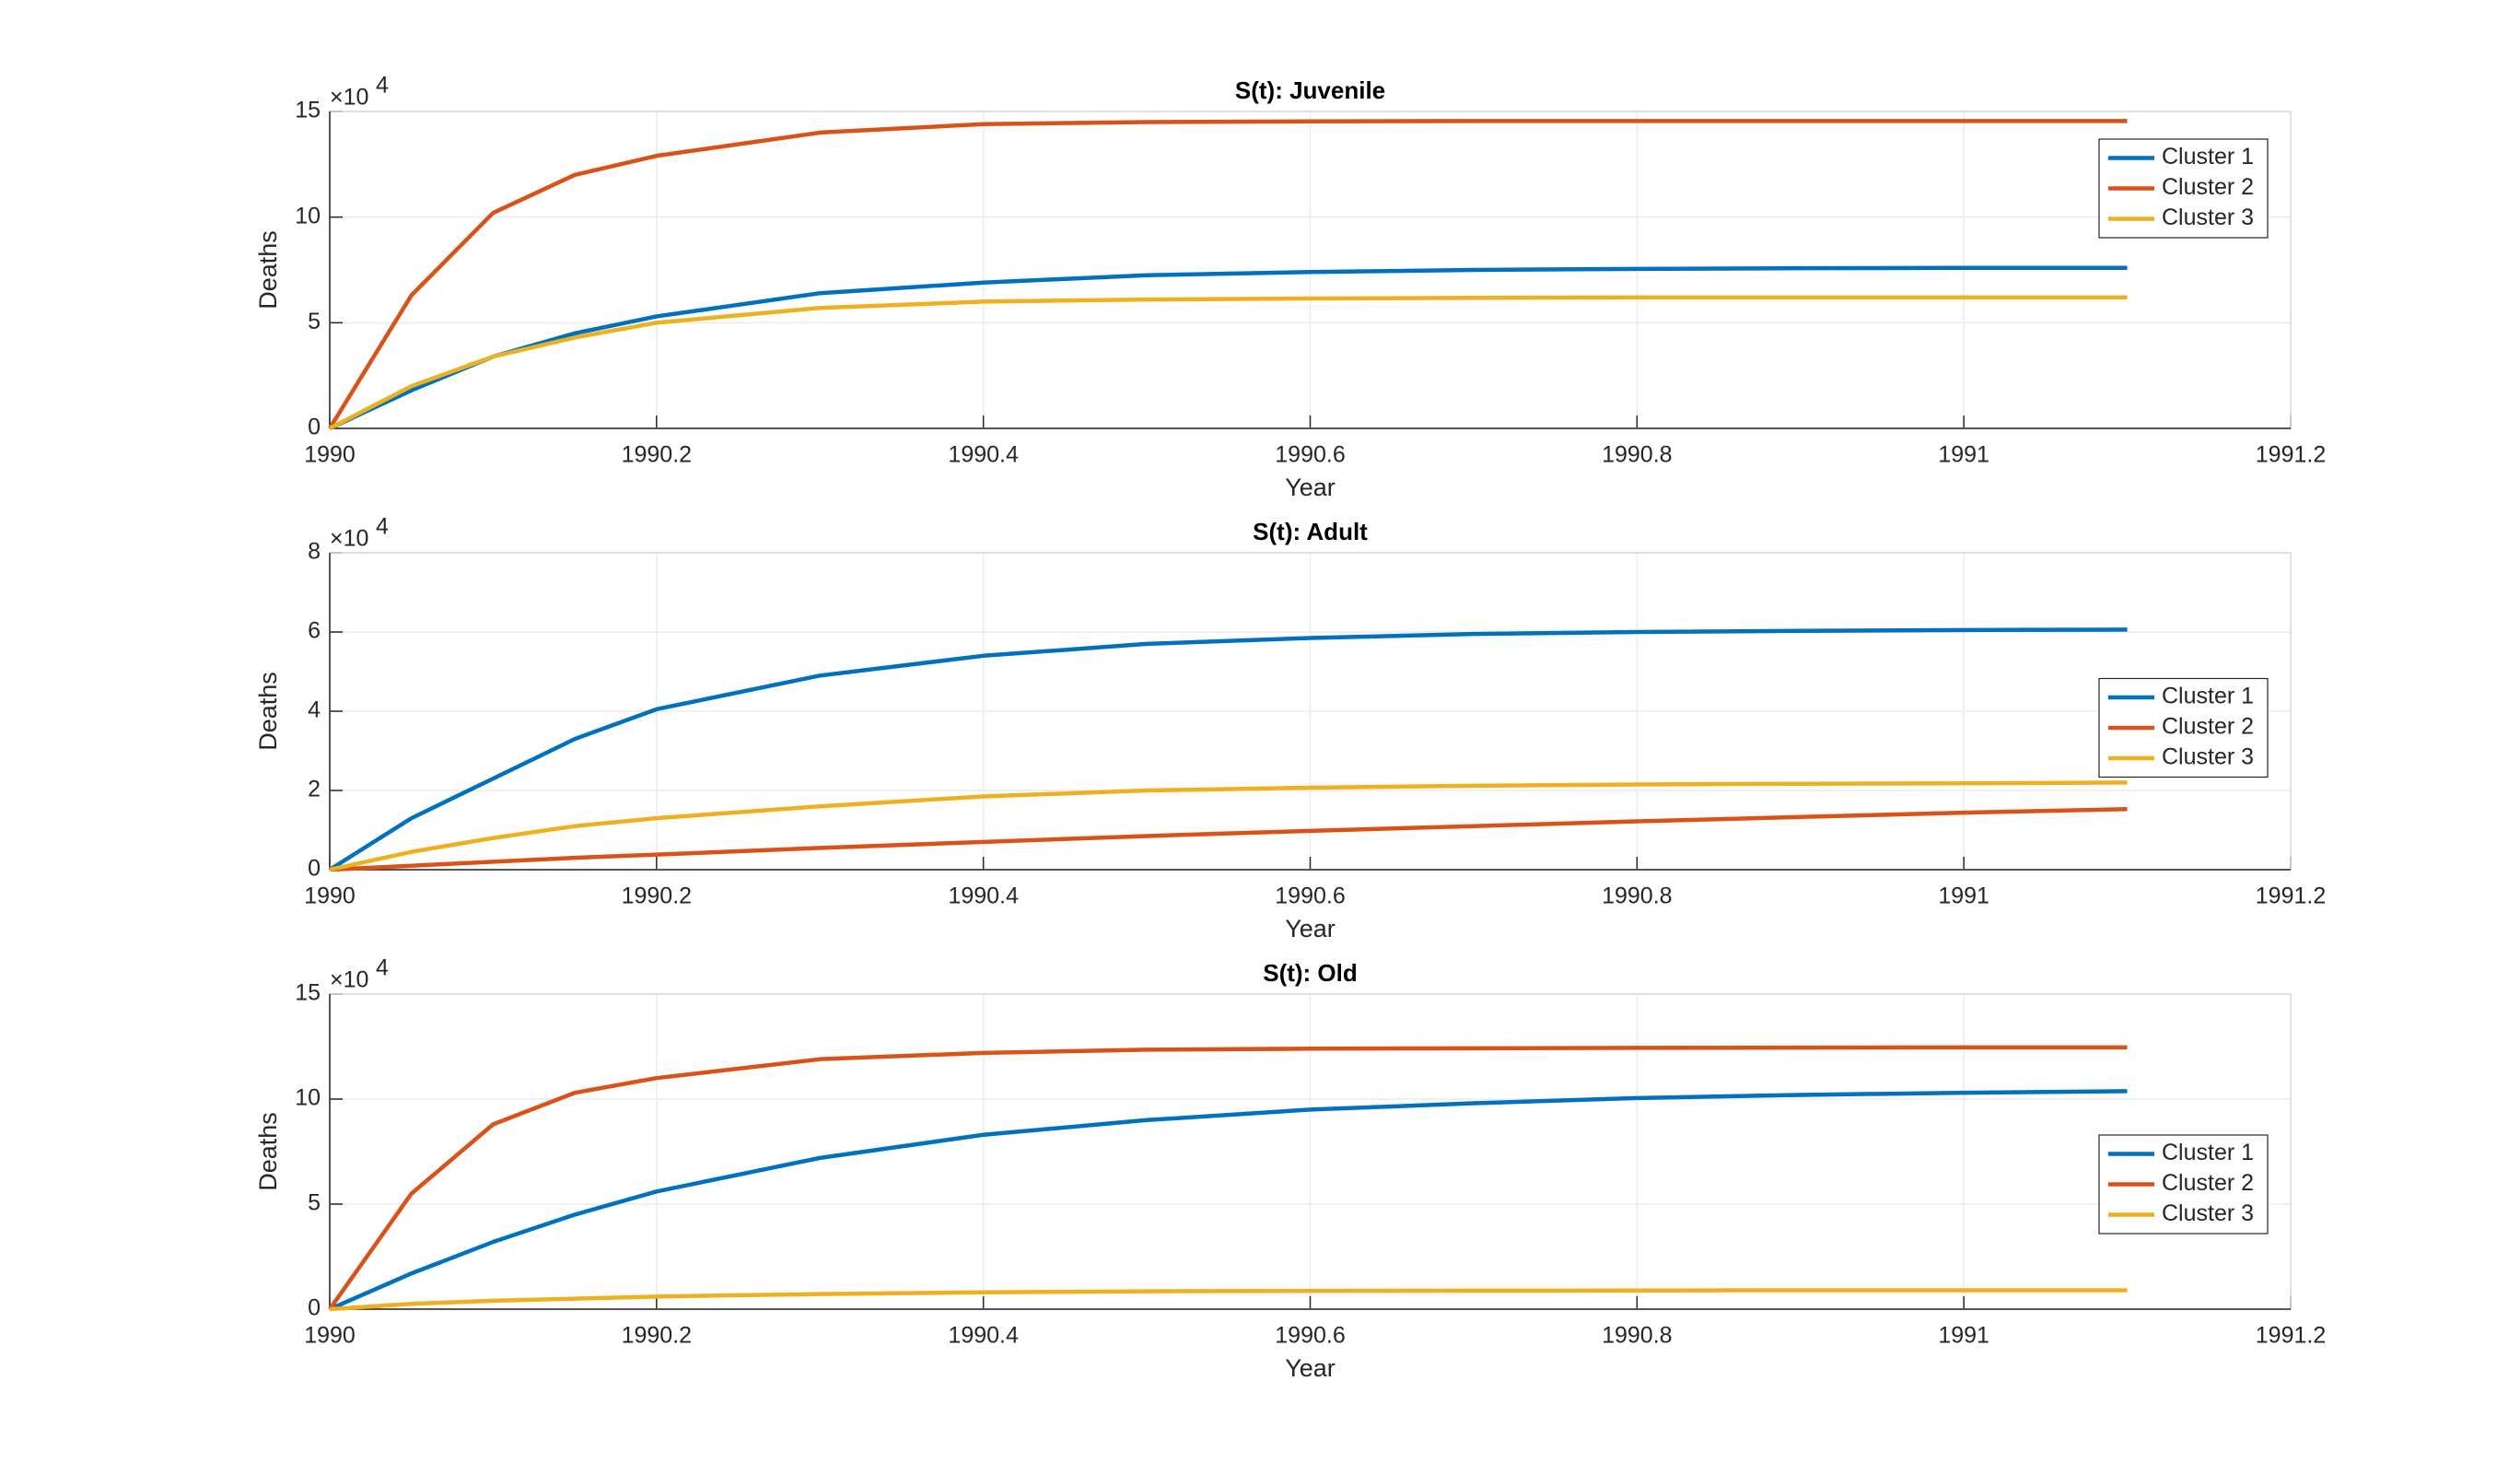  Describe the element at coordinates (314, 790) in the screenshot. I see `y-tick-label: 2` at that location.